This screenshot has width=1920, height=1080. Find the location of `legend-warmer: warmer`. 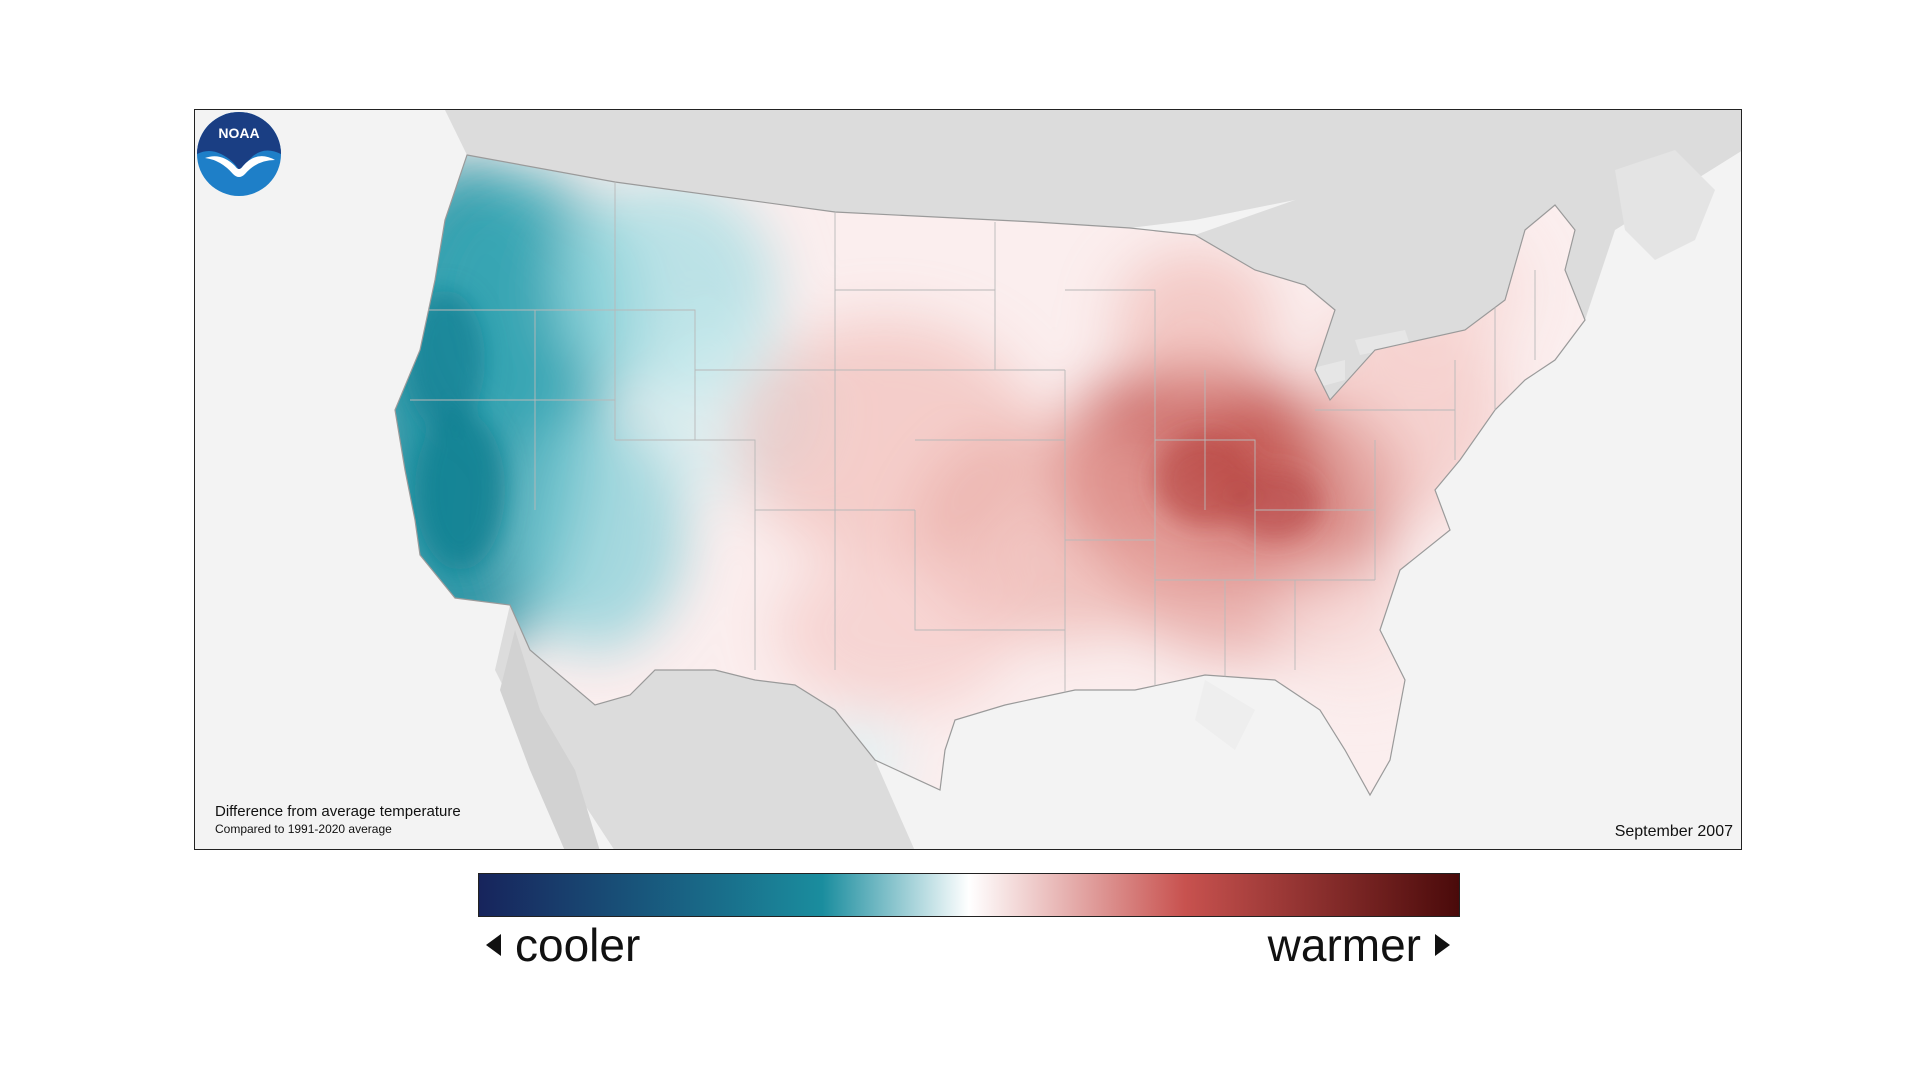

legend-warmer: warmer is located at coordinates (1359, 945).